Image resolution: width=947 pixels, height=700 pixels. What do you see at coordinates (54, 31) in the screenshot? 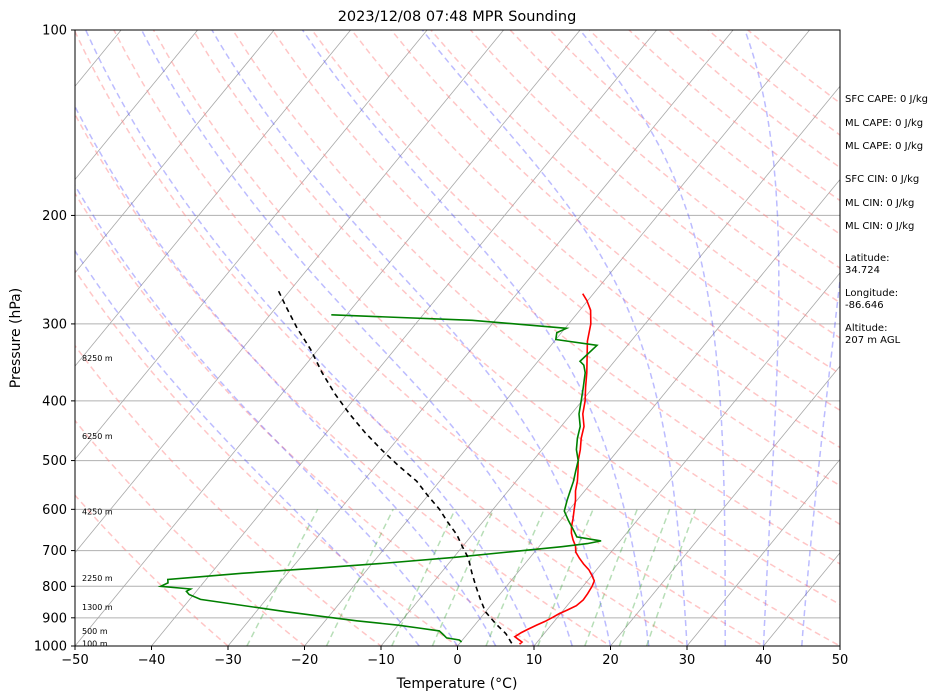
I see `y-tick-label: 100` at bounding box center [54, 31].